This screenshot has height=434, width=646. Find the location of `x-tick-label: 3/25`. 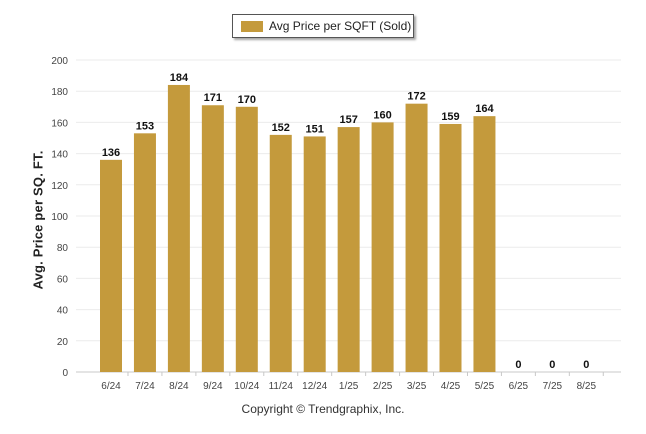

x-tick-label: 3/25 is located at coordinates (417, 386).